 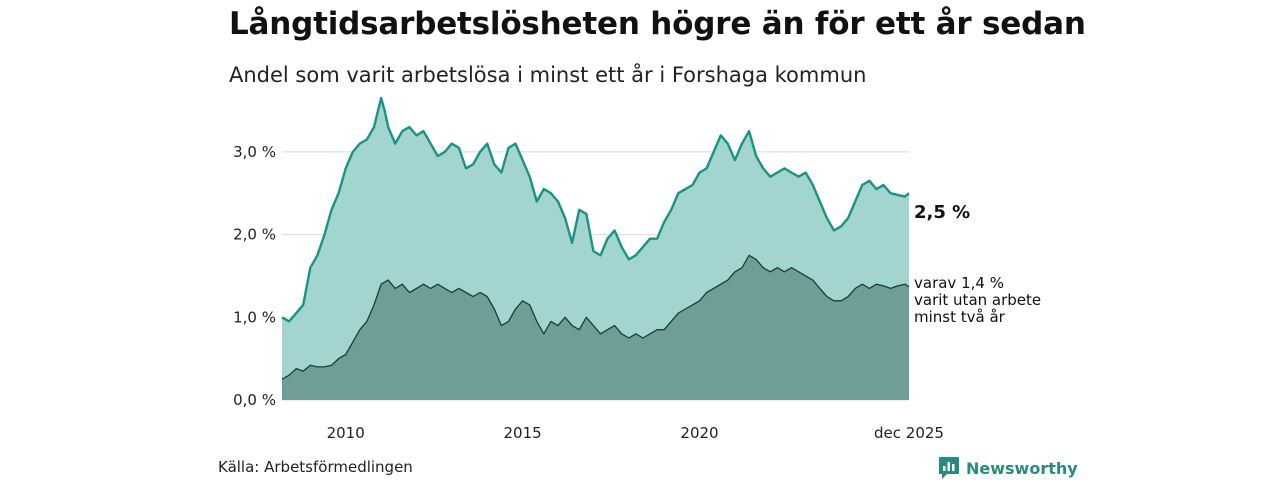 What do you see at coordinates (635, 433) in the screenshot?
I see `x-axis-ticks: 2010 2015 2020 dec 2025` at bounding box center [635, 433].